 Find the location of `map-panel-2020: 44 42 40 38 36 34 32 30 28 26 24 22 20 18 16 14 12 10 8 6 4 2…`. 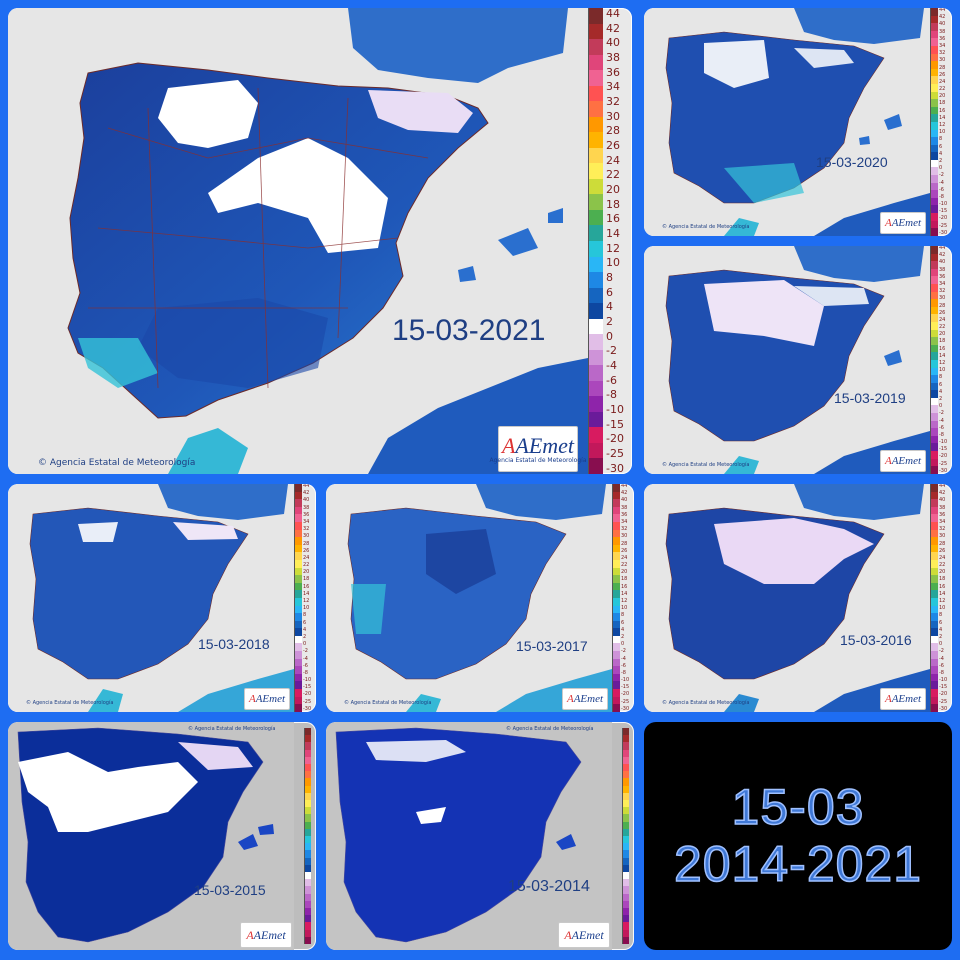

map-panel-2020: 44 42 40 38 36 34 32 30 28 26 24 22 20 18 16 14 12 10 8 6 4 2… is located at coordinates (798, 122).